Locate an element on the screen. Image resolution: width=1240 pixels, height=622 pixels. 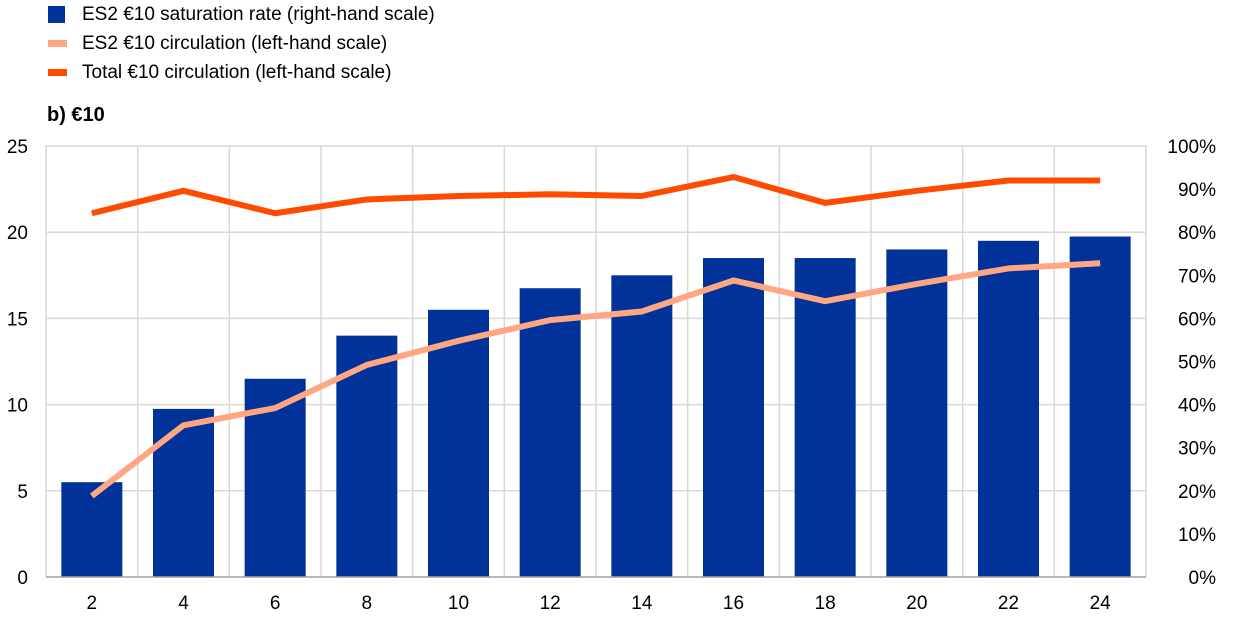
y-left-tick-label: 5 is located at coordinates (22, 492).